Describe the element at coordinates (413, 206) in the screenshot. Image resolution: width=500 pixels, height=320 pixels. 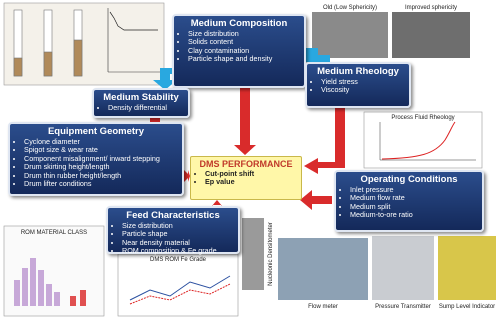
I see `bullet: Medium split` at that location.